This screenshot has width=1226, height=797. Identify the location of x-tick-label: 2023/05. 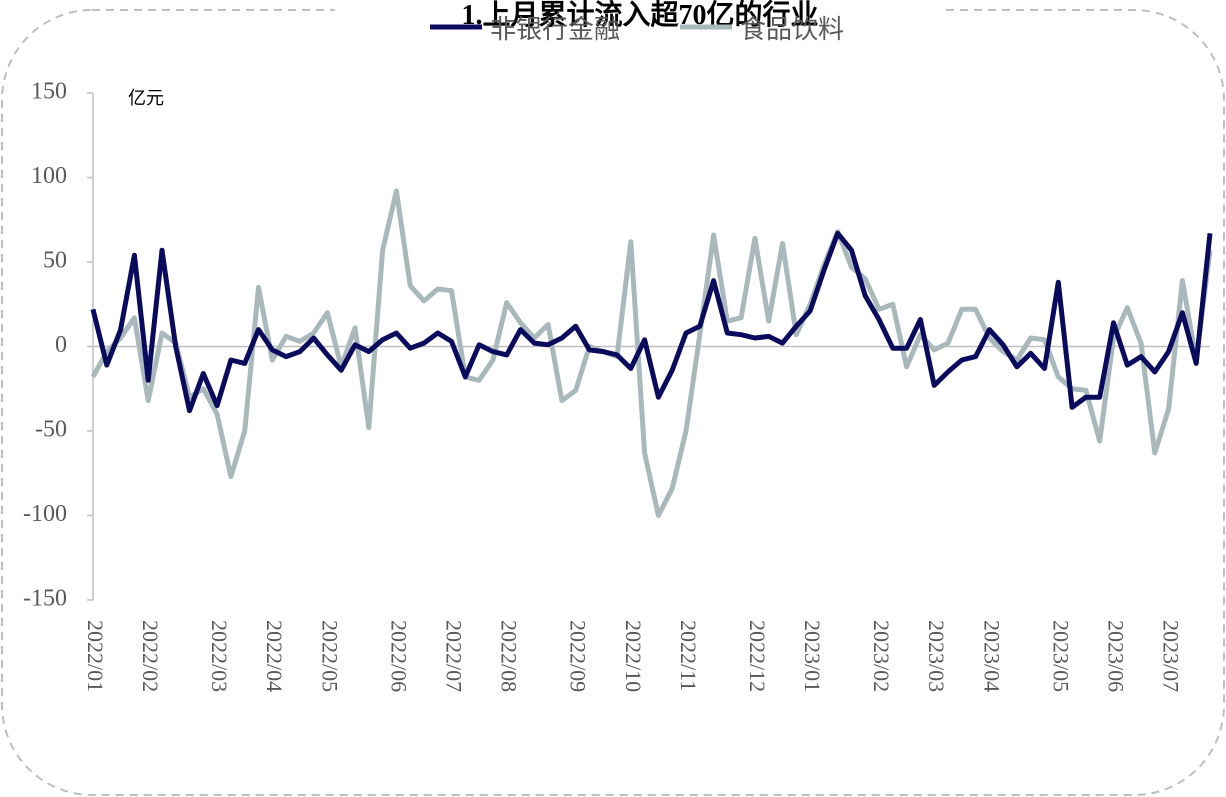
(1060, 656).